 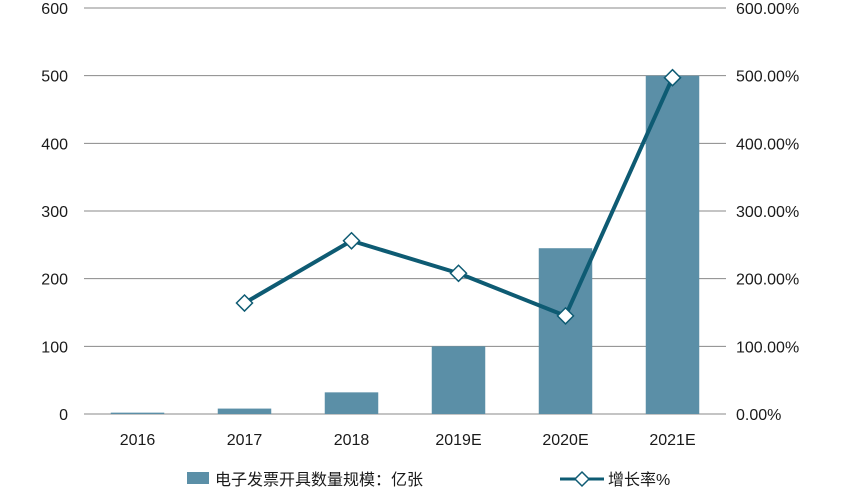 What do you see at coordinates (639, 480) in the screenshot?
I see `legend-label-line: 增长率%` at bounding box center [639, 480].